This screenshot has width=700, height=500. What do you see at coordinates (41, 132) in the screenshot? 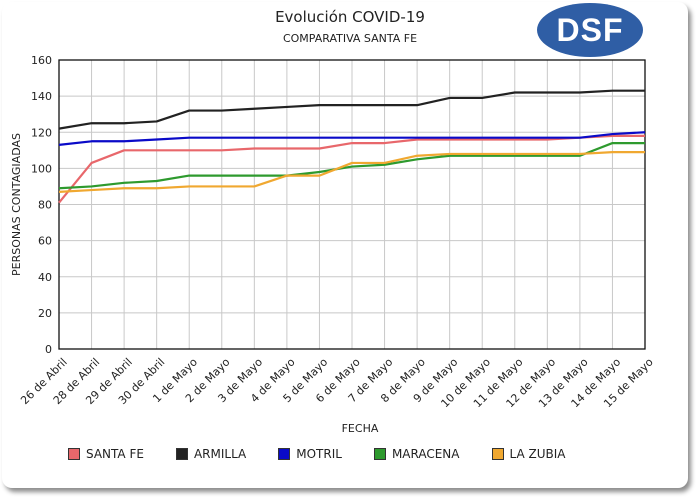
I see `y-tick-label: 120` at bounding box center [41, 132].